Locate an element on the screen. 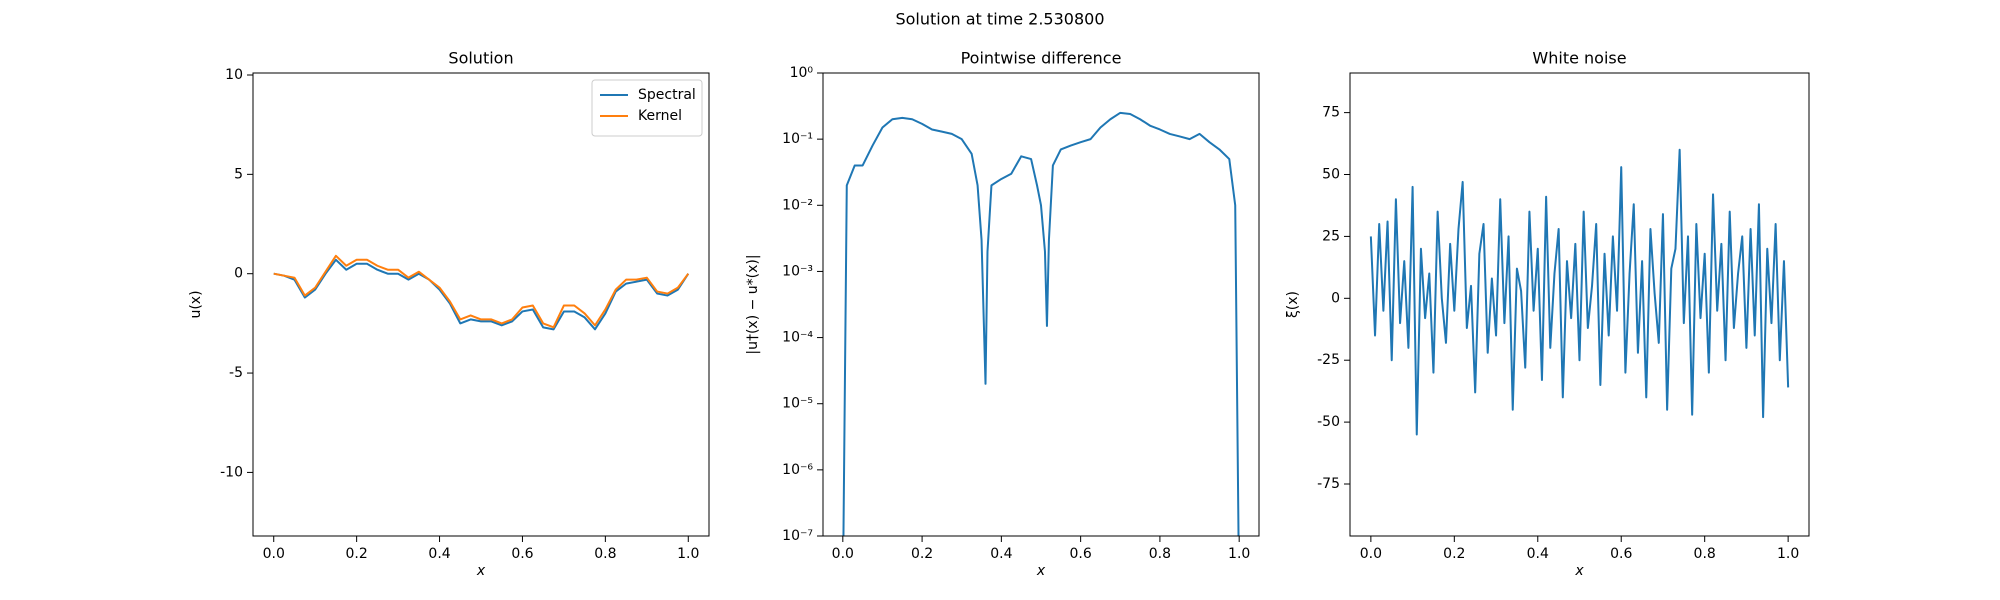  legend-label: Spectral is located at coordinates (667, 95).